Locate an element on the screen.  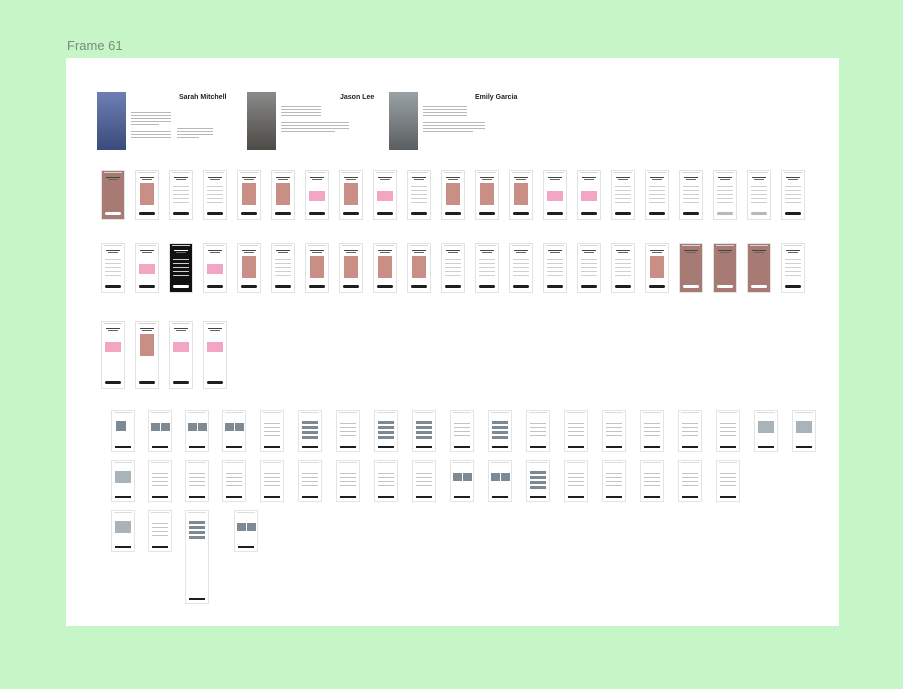
persona-card-jason: Jason Lee is located at coordinates (317, 121).